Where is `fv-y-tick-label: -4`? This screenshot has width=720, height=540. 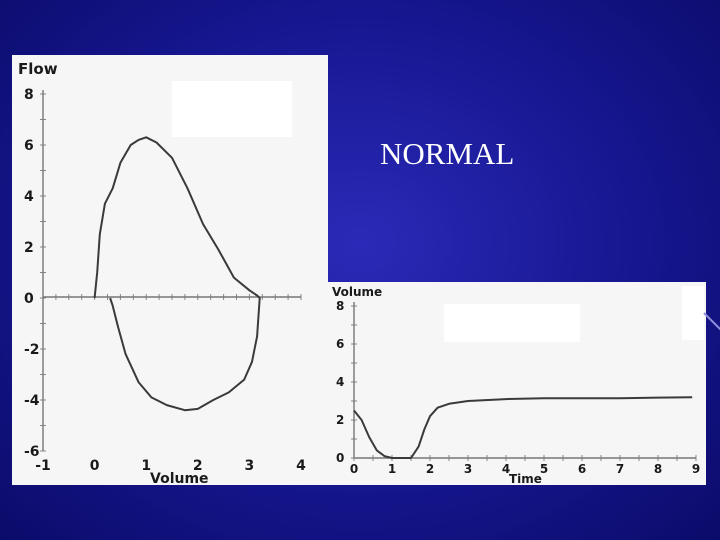 fv-y-tick-label: -4 is located at coordinates (32, 401).